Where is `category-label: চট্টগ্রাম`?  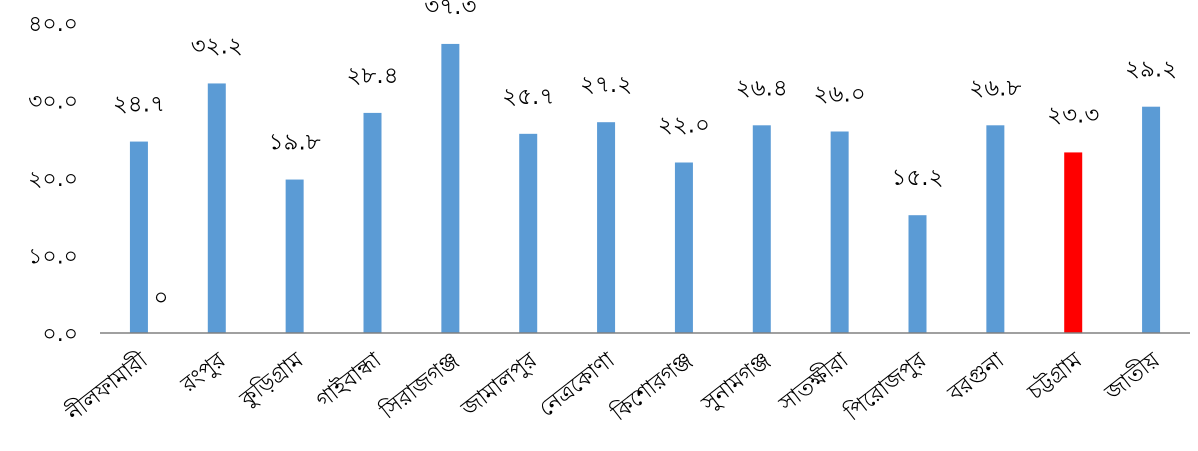
category-label: চট্টগ্রাম is located at coordinates (1055, 376).